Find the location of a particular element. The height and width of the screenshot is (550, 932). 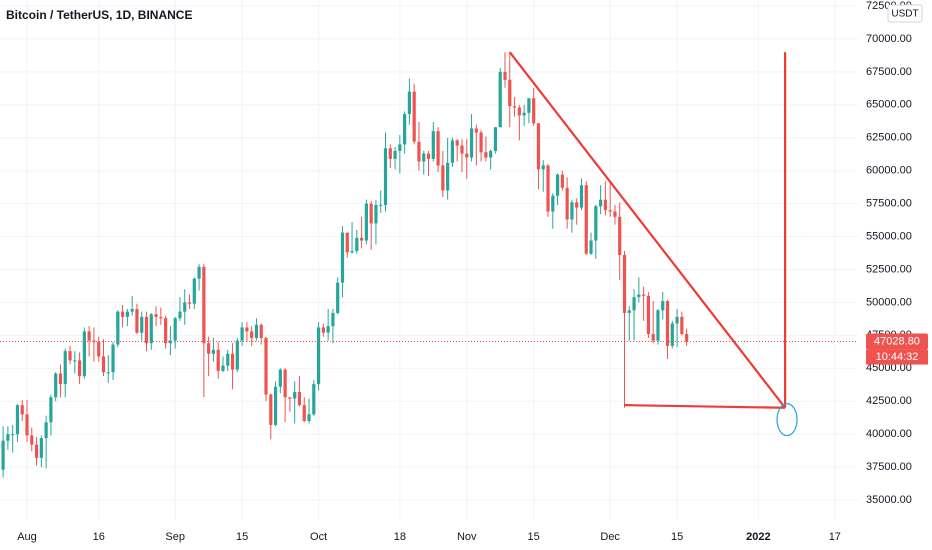

y-tick-label: 57500.00 is located at coordinates (889, 204).